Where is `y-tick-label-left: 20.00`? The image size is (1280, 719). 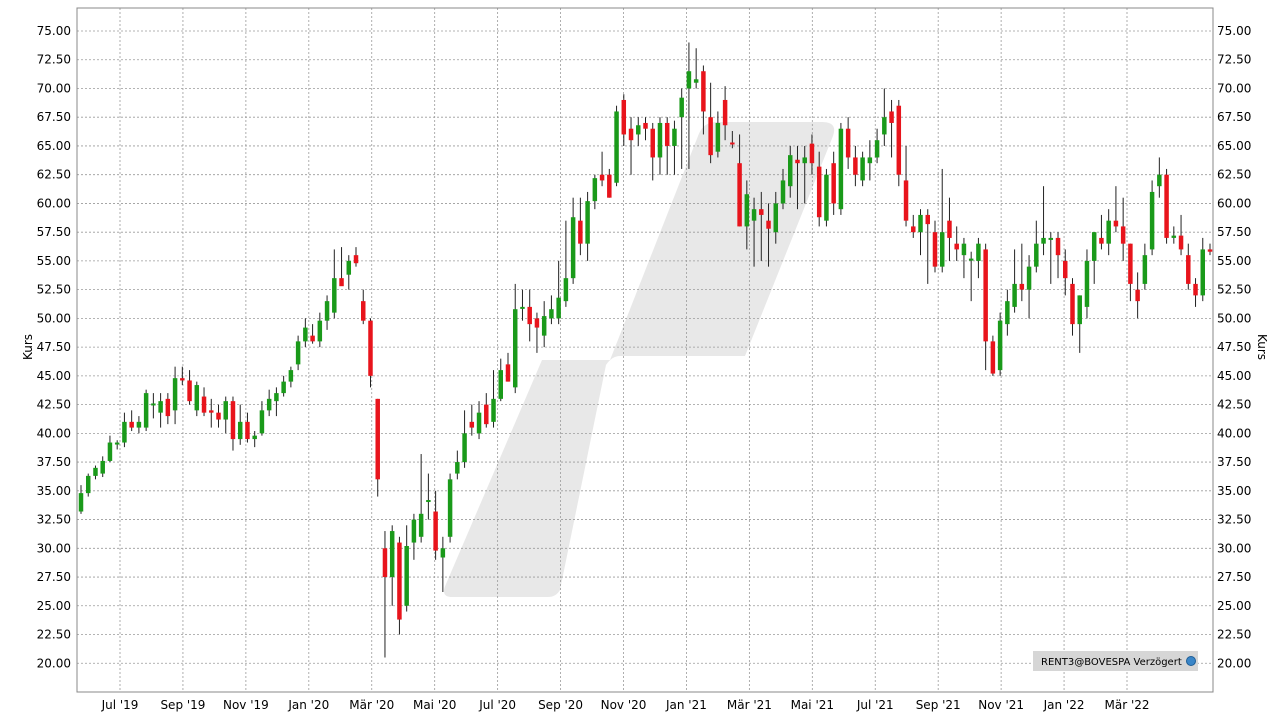
y-tick-label-left: 20.00 is located at coordinates (54, 663).